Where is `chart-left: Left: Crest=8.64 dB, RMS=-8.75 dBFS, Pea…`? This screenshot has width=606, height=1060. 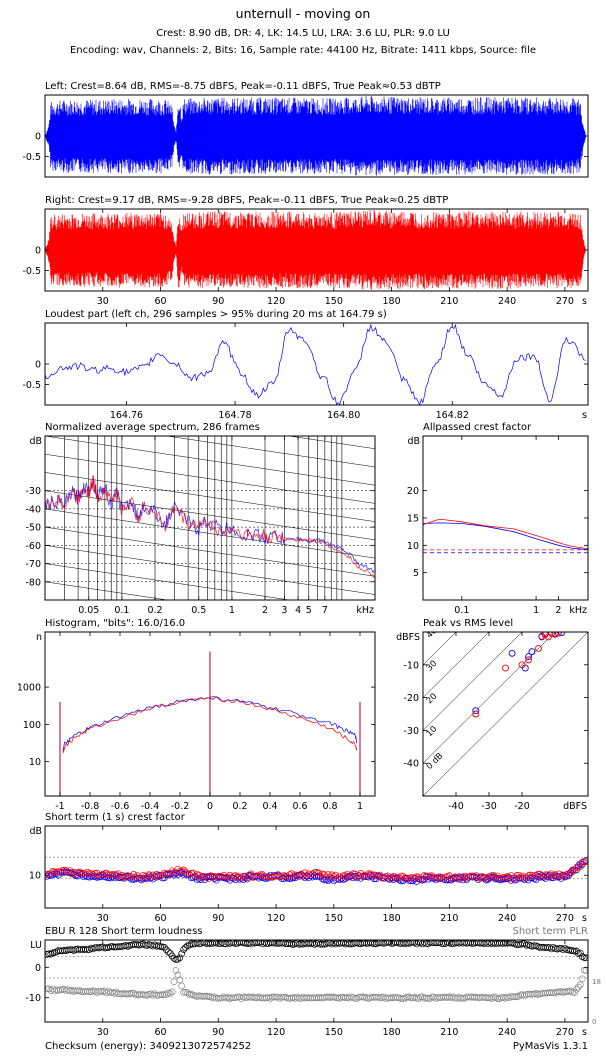
chart-left: Left: Crest=8.64 dB, RMS=-8.75 dBFS, Pea… is located at coordinates (305, 129).